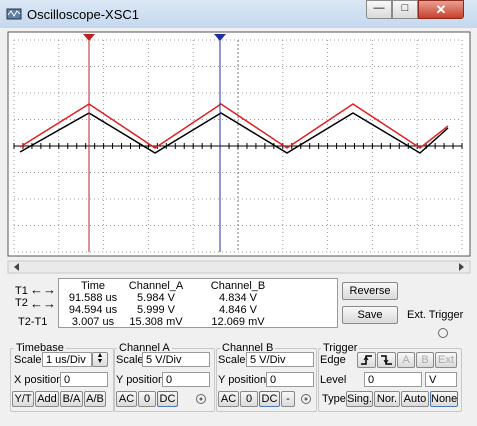 This screenshot has height=426, width=477. I want to click on x-position-input: 0, so click(84, 379).